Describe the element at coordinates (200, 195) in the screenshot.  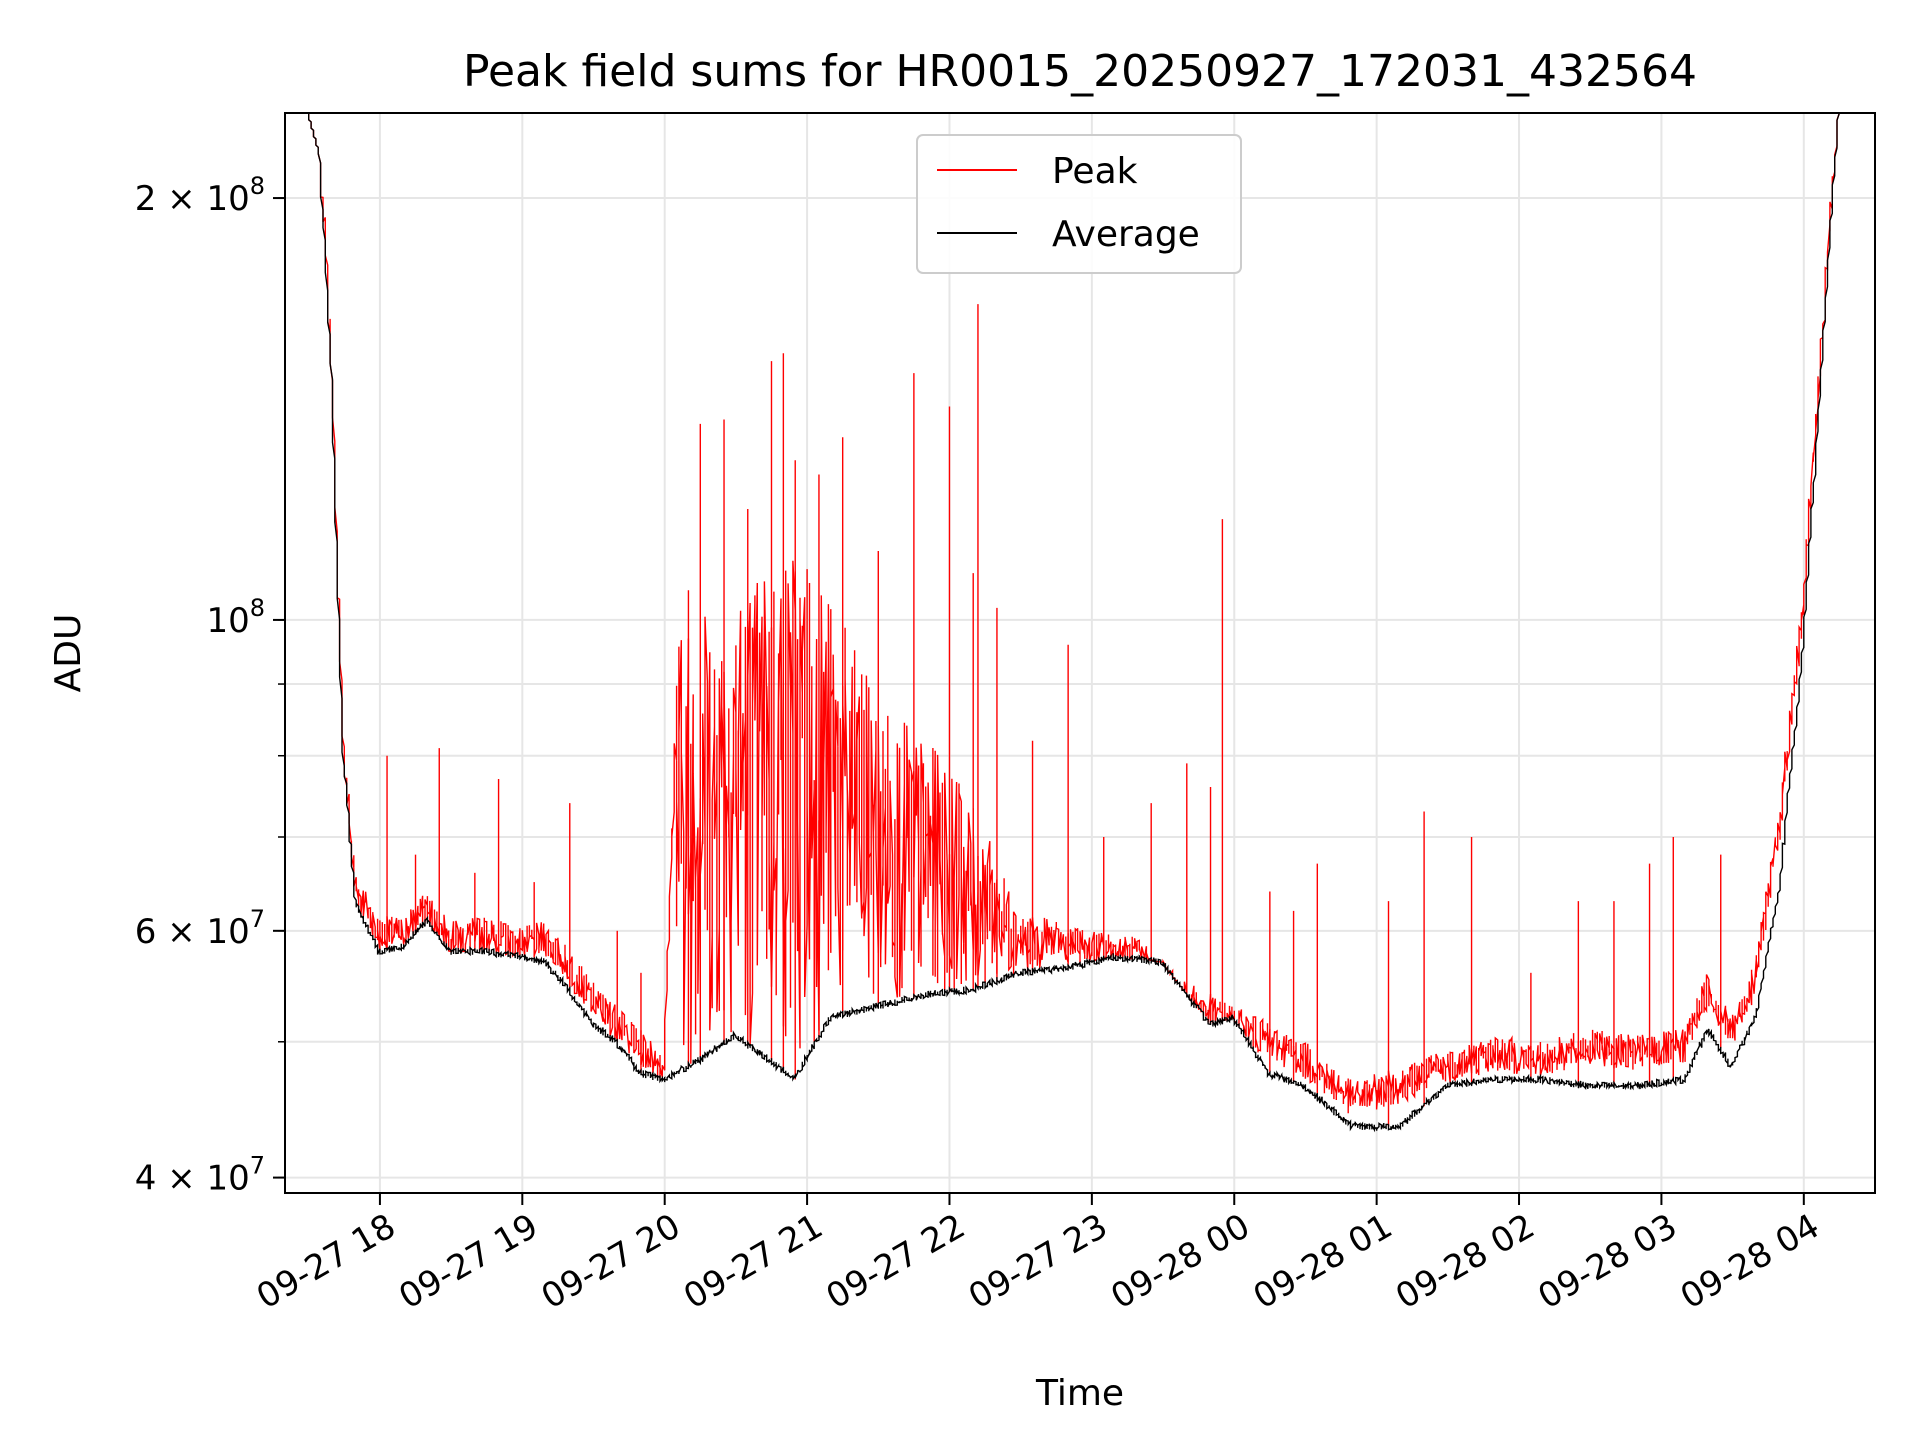
I see `y-tick-label: 2 × 108` at that location.